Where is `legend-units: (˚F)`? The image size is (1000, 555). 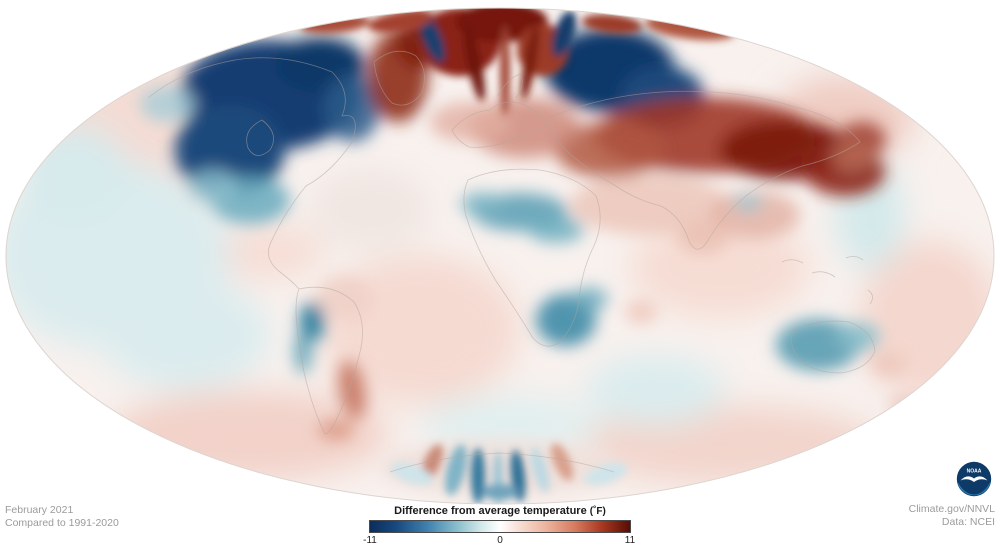
legend-units: (˚F) is located at coordinates (597, 511).